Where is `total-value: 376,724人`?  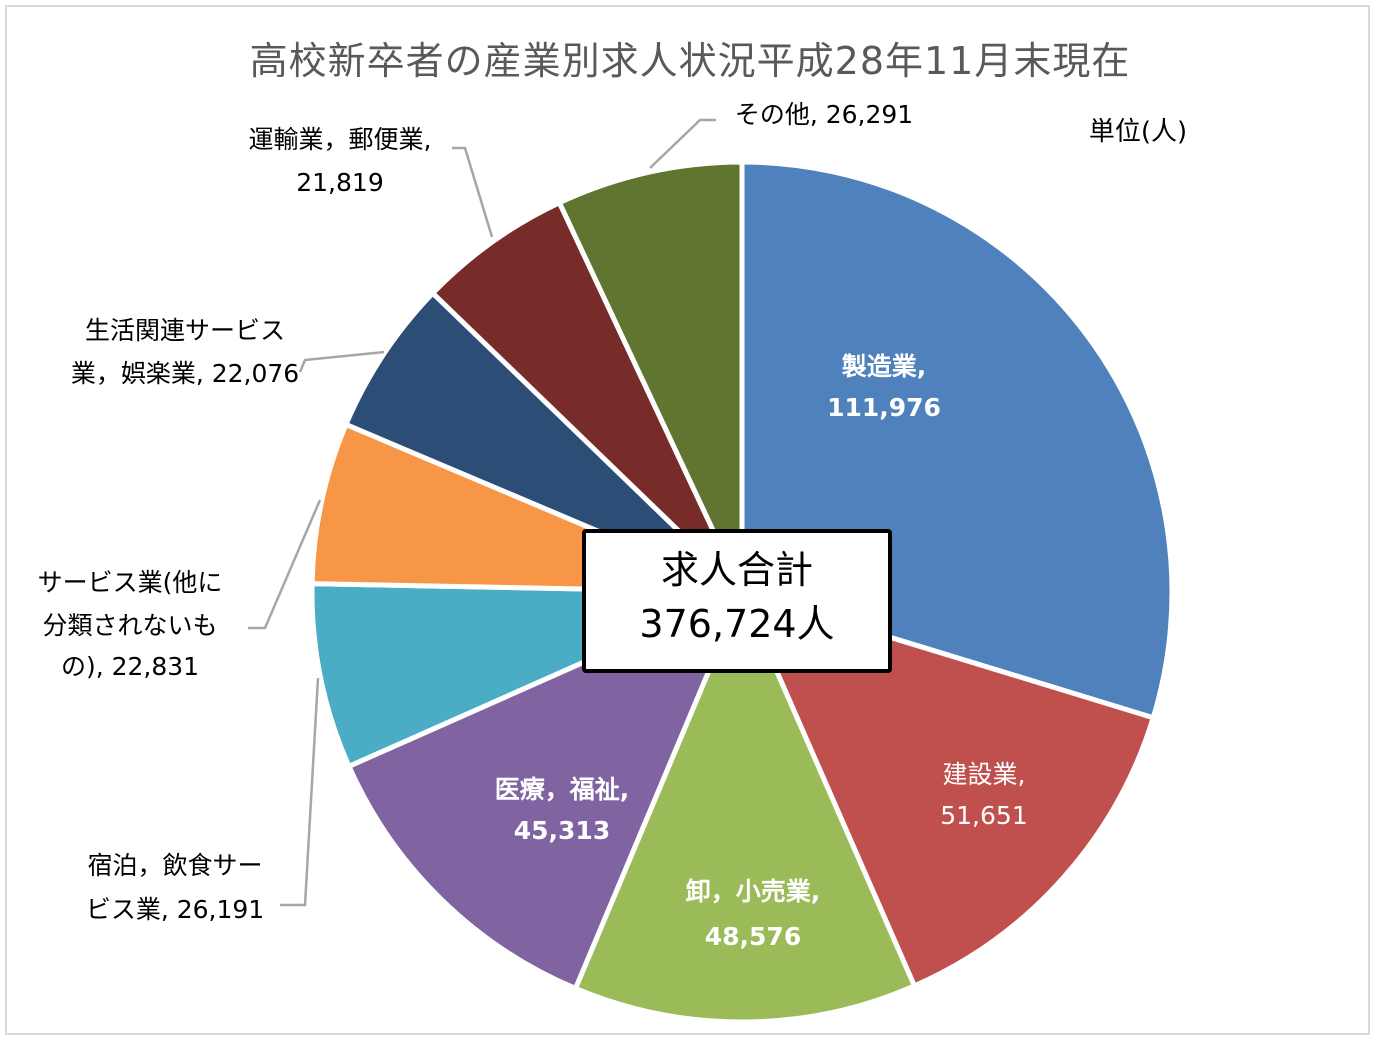 total-value: 376,724人 is located at coordinates (736, 624).